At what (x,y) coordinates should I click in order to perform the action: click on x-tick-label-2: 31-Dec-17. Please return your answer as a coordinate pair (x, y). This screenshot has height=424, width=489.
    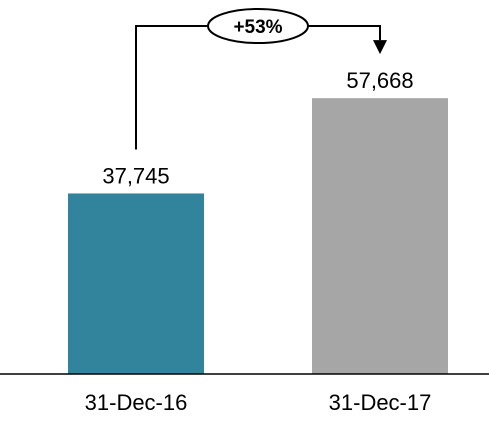
    Looking at the image, I should click on (380, 402).